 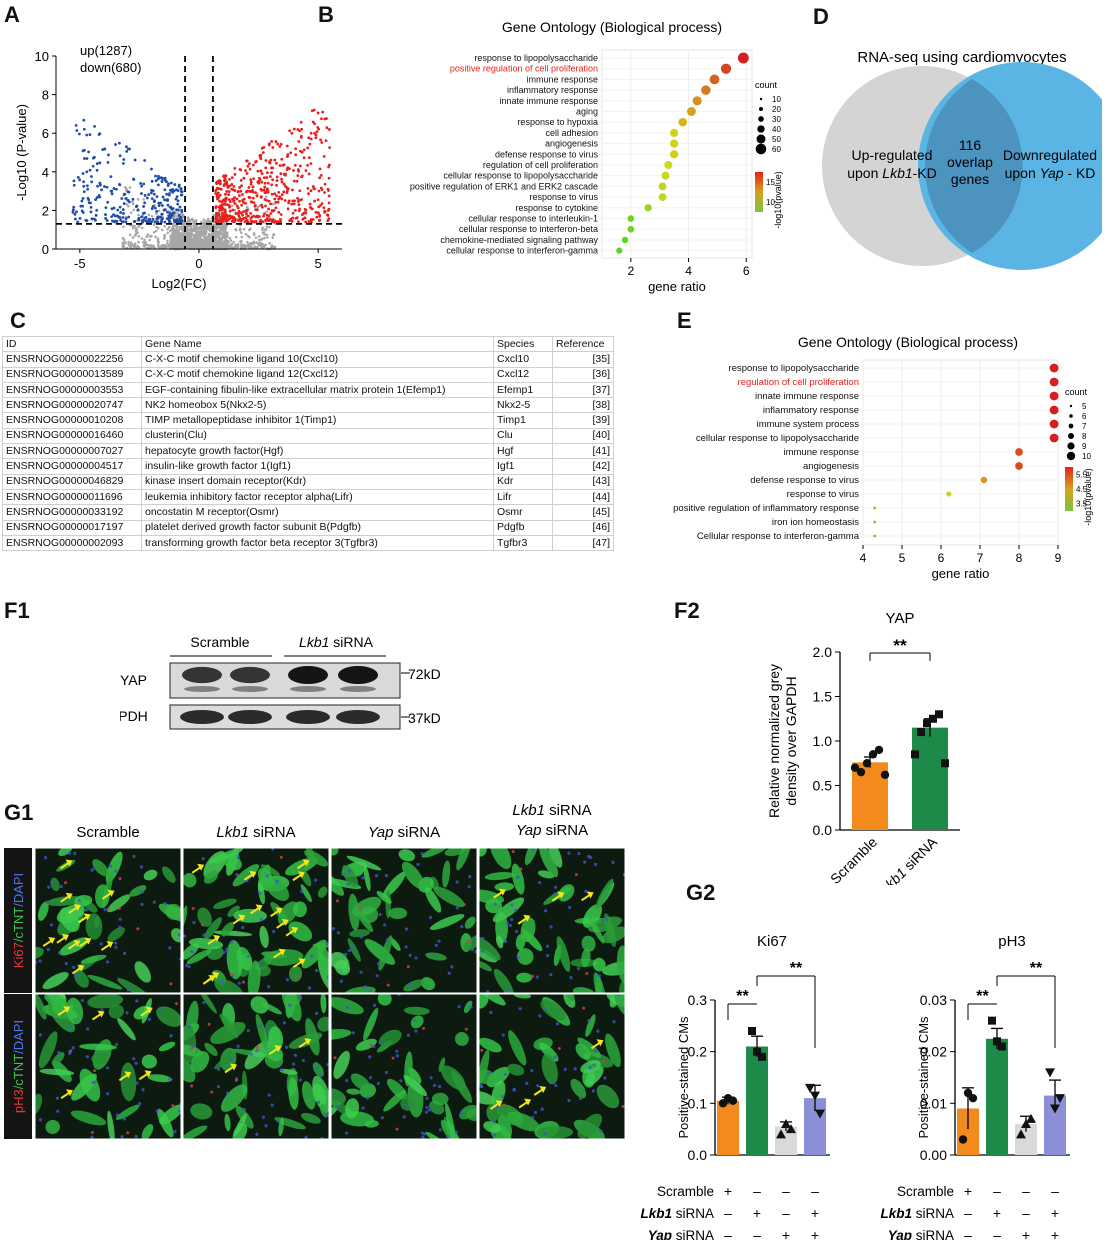 I want to click on venn-overlap-line1: 116, so click(x=970, y=145).